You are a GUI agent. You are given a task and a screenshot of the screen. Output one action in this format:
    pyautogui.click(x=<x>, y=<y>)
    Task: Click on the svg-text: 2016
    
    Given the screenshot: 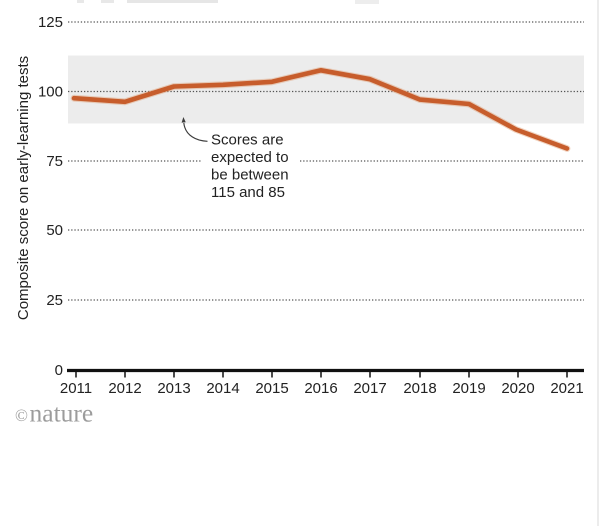 What is the action you would take?
    pyautogui.click(x=320, y=388)
    